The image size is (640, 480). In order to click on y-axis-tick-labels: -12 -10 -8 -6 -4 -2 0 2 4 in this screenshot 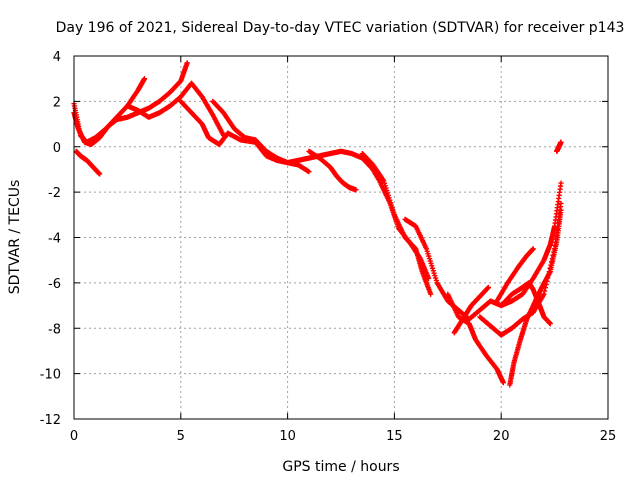, I will do `click(50, 239)`.